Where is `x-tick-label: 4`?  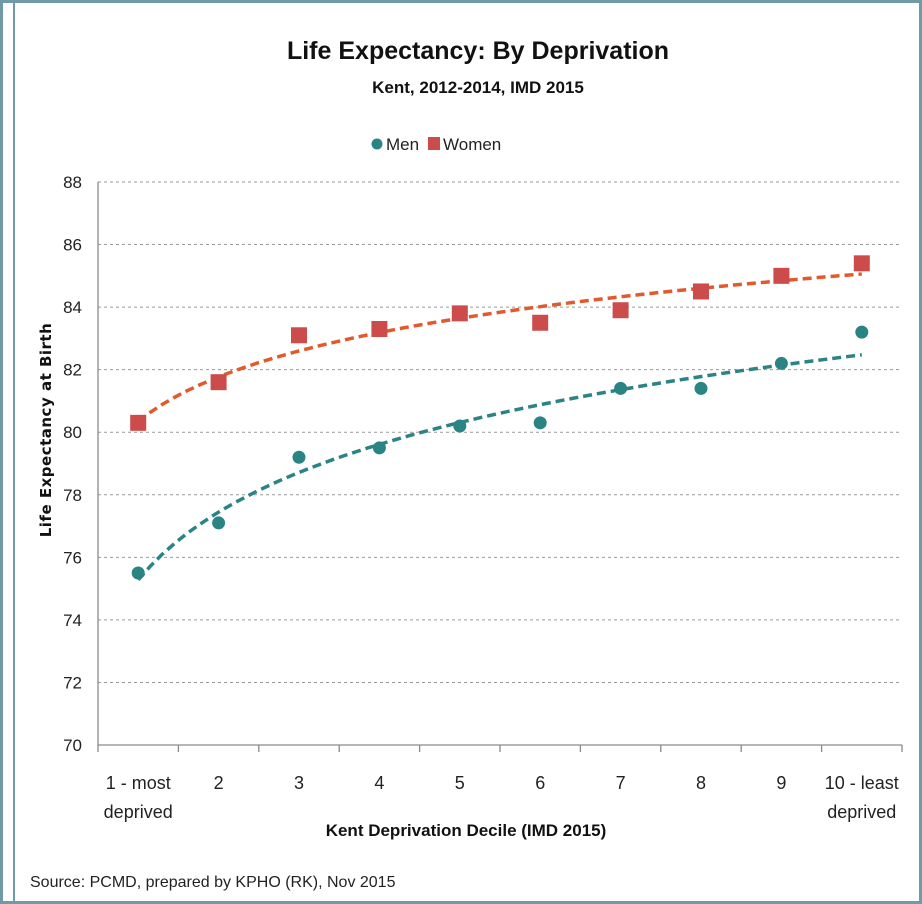
x-tick-label: 4 is located at coordinates (379, 783).